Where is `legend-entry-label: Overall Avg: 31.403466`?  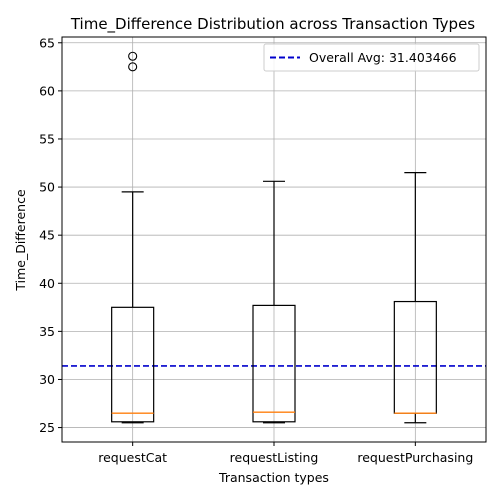
legend-entry-label: Overall Avg: 31.403466 is located at coordinates (383, 57).